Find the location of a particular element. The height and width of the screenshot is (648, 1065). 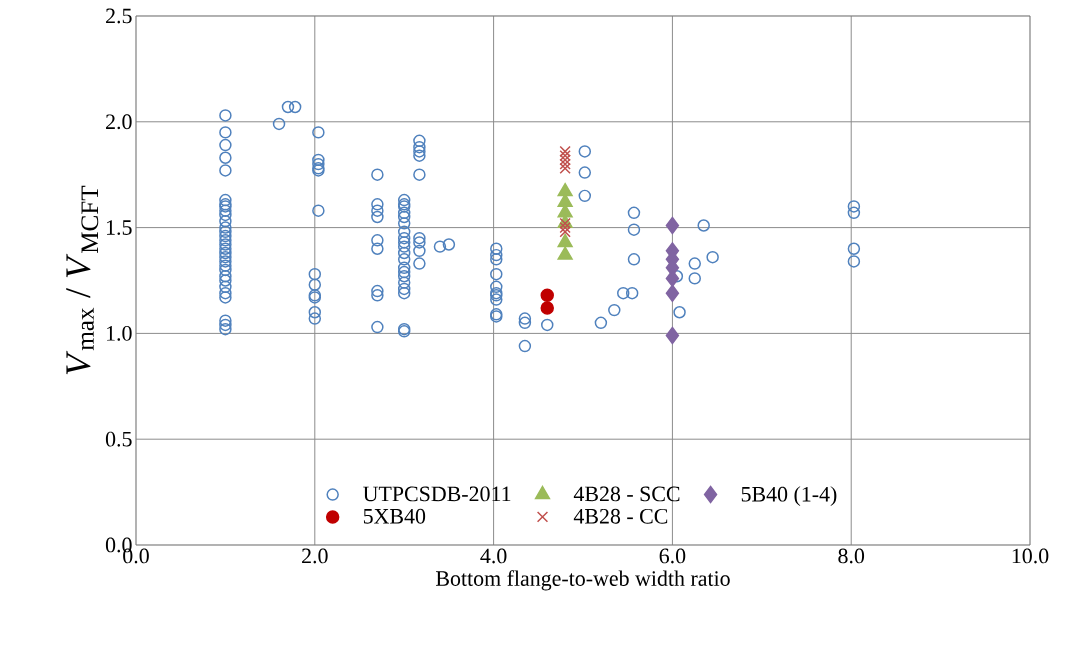

x-tick-label: 2.0 is located at coordinates (315, 556).